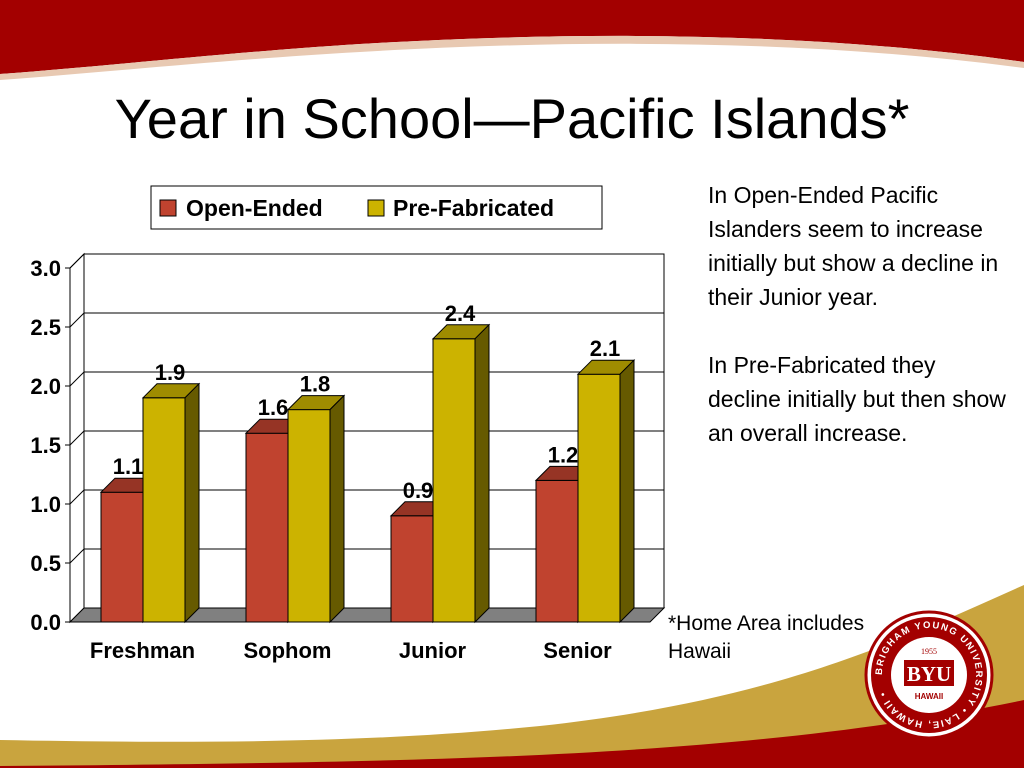  I want to click on value-label: 1.9, so click(170, 372).